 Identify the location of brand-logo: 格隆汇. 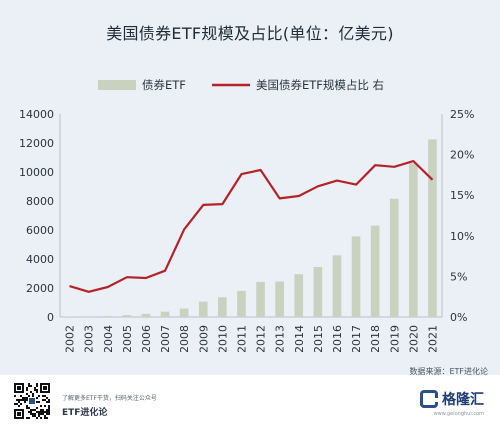
(452, 399).